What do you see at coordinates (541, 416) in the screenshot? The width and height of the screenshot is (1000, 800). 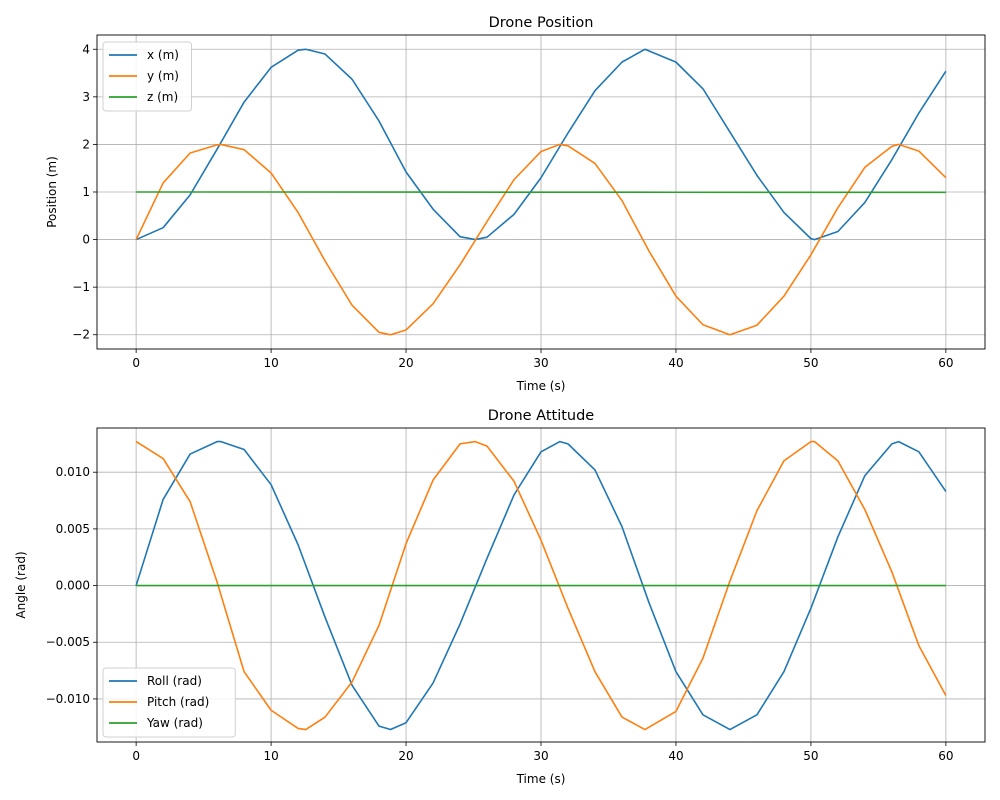 I see `chart-title: Drone Attitude` at bounding box center [541, 416].